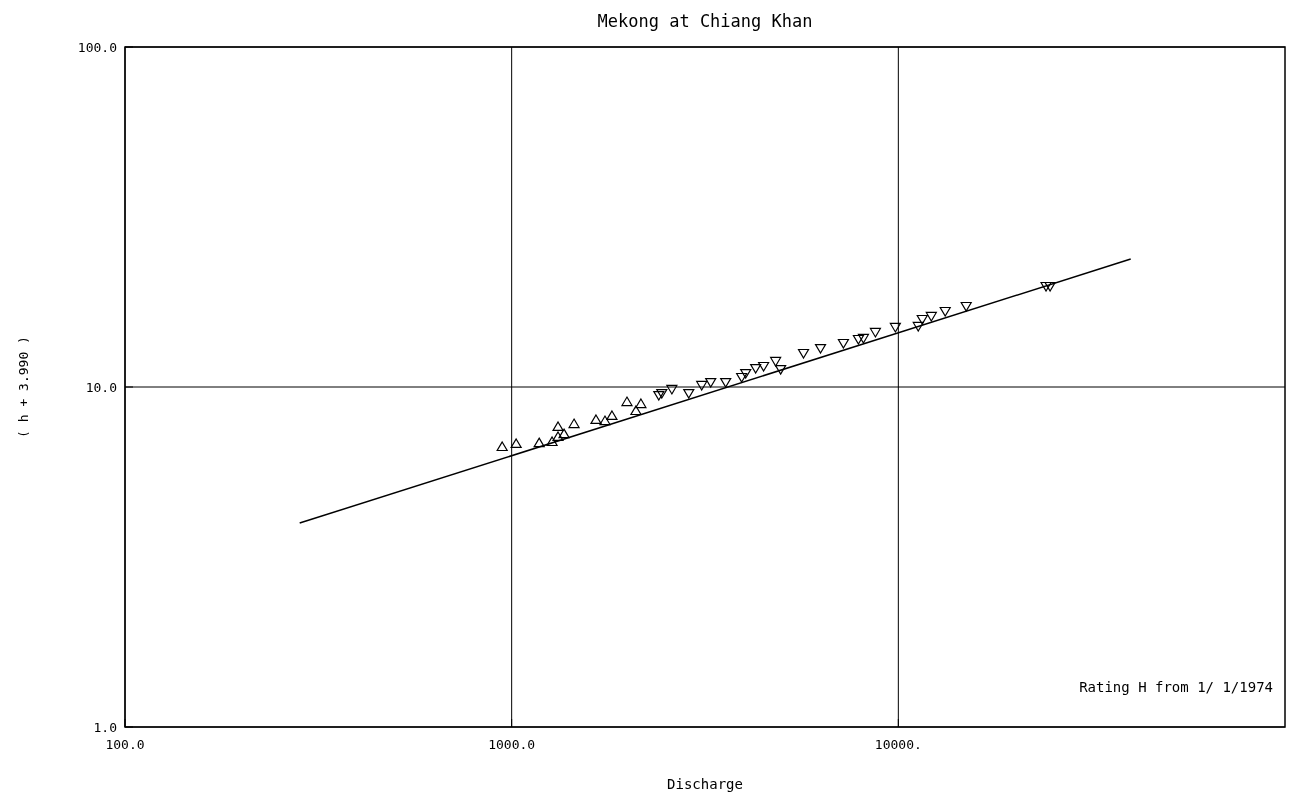  I want to click on x-tick-label: 100.0, so click(125, 744).